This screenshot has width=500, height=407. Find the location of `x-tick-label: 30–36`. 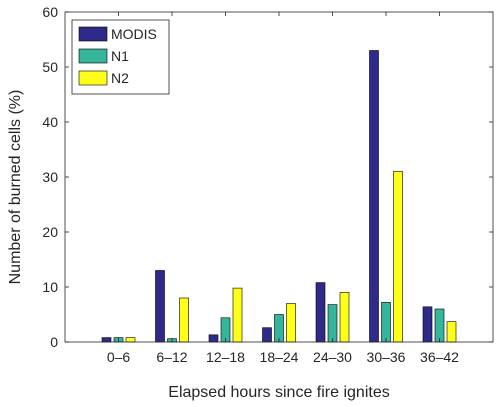

x-tick-label: 30–36 is located at coordinates (386, 357).